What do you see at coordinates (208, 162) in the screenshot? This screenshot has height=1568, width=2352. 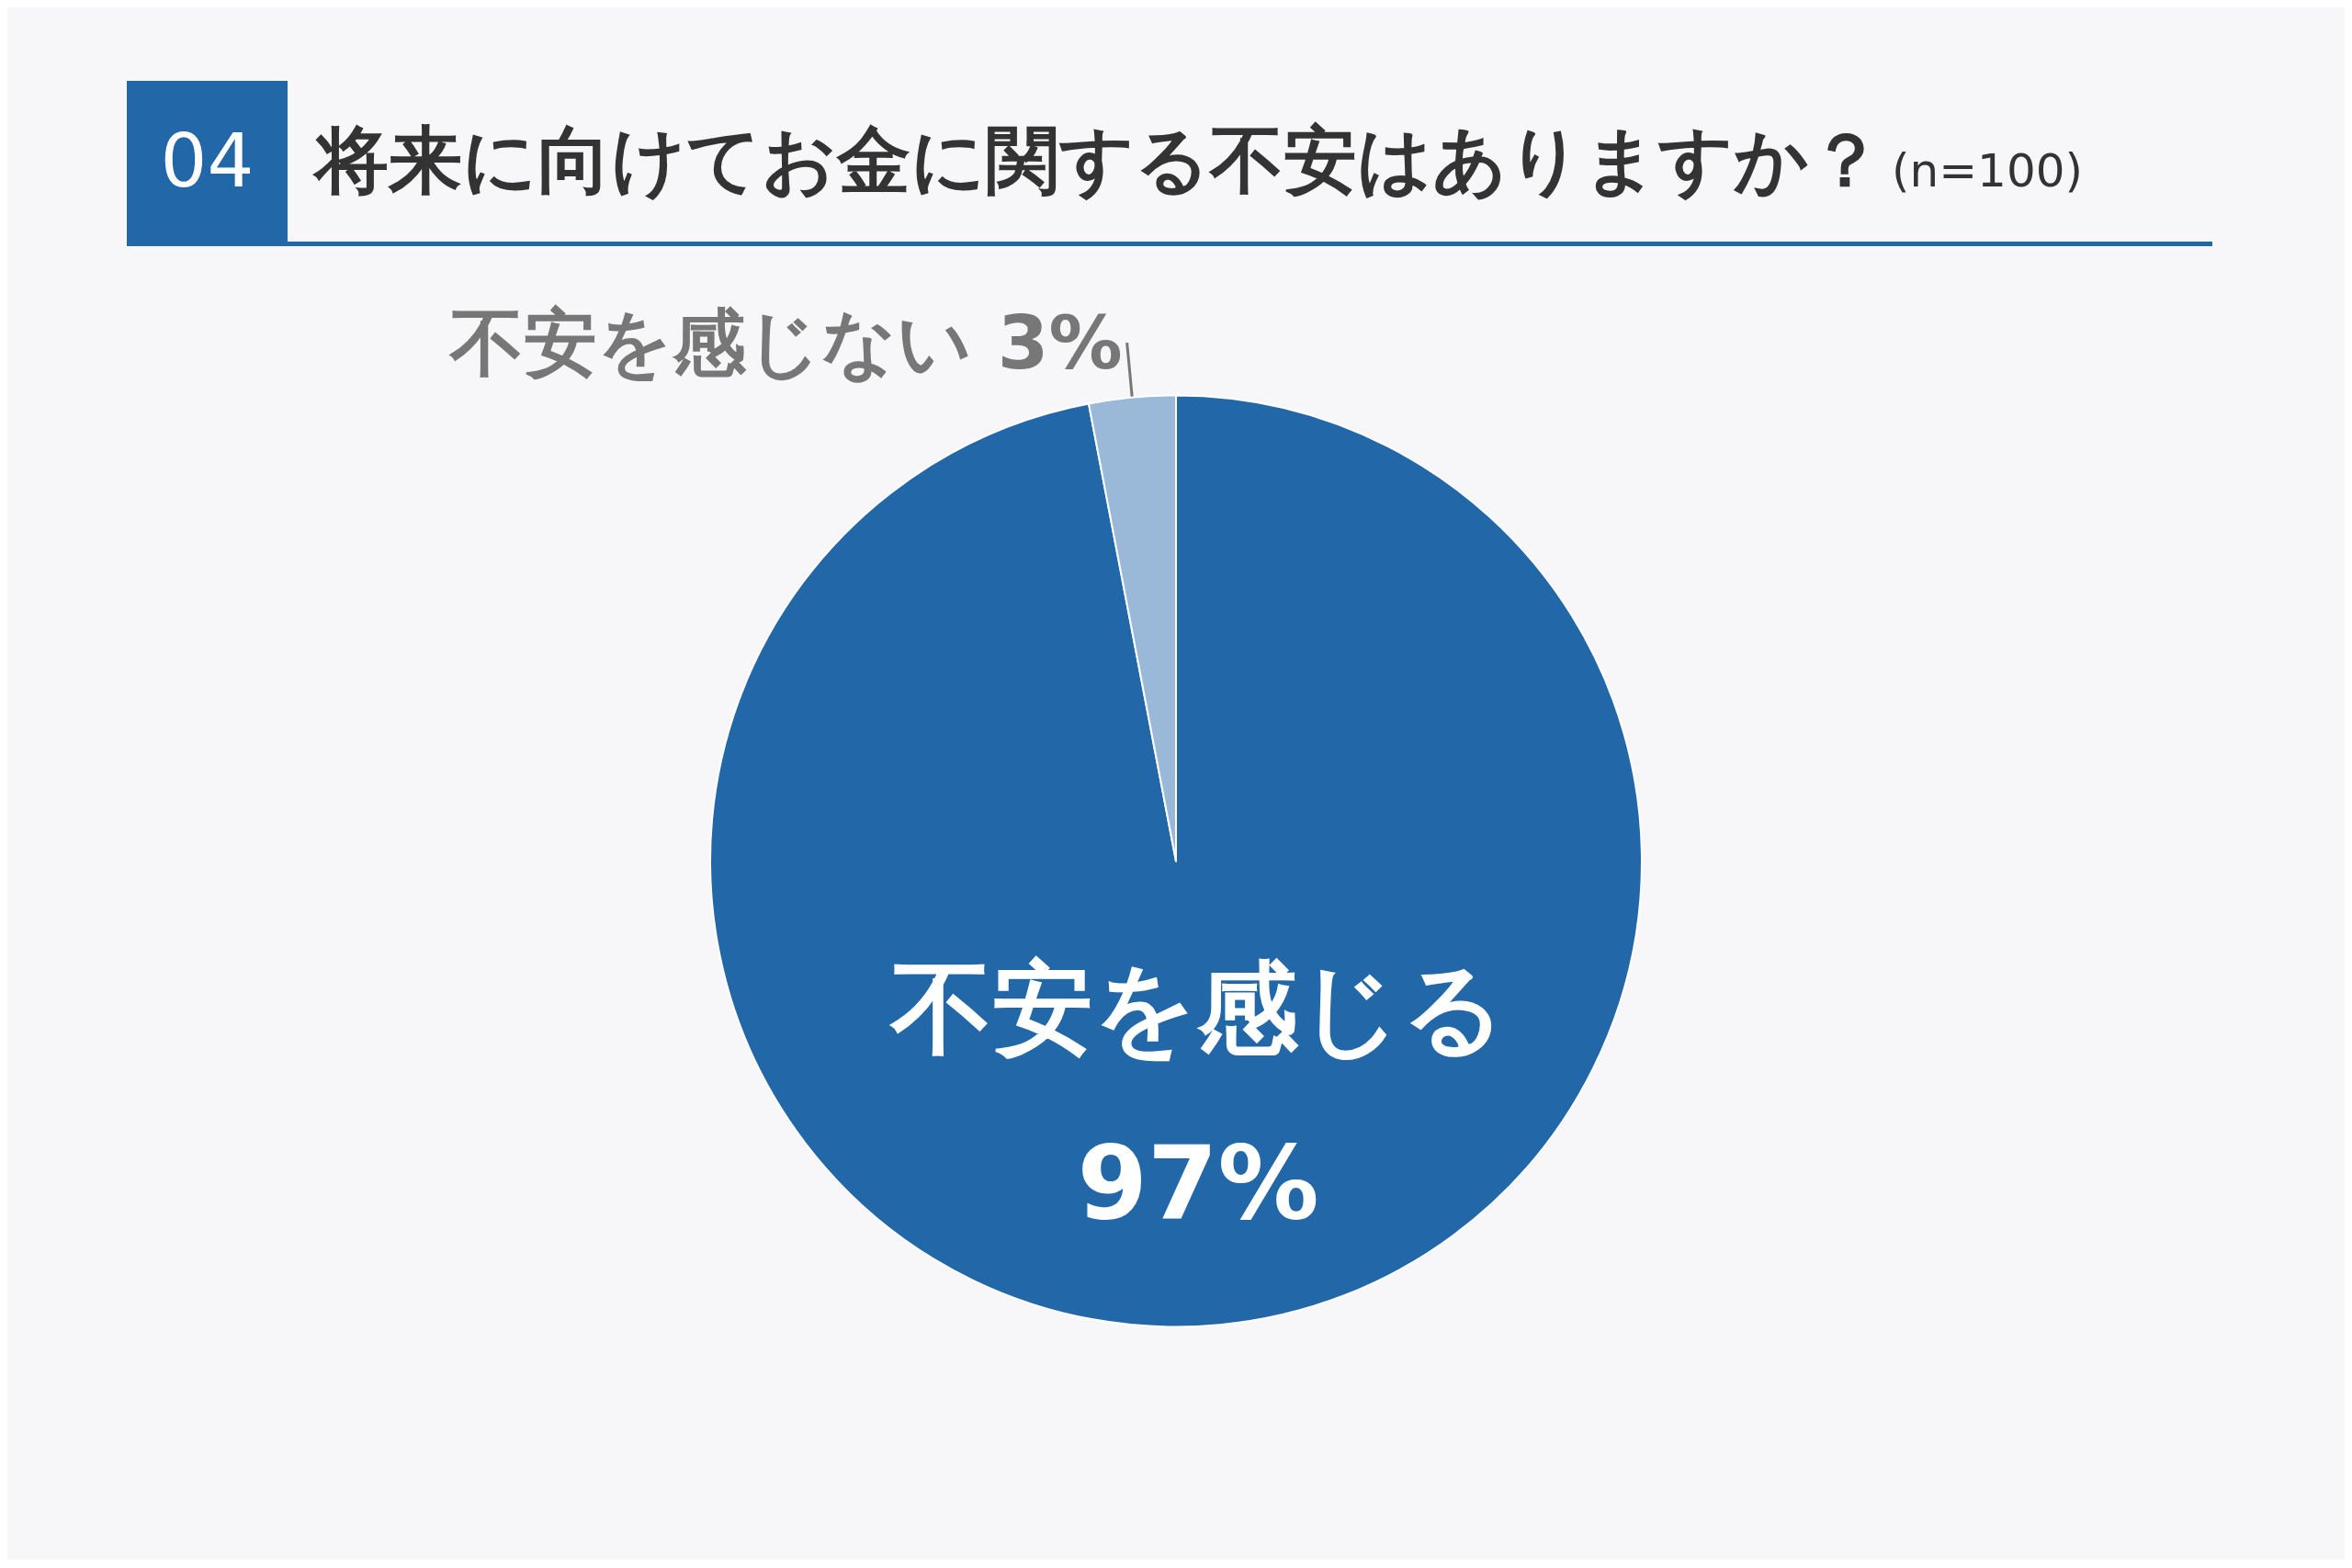 I see `text: 04` at bounding box center [208, 162].